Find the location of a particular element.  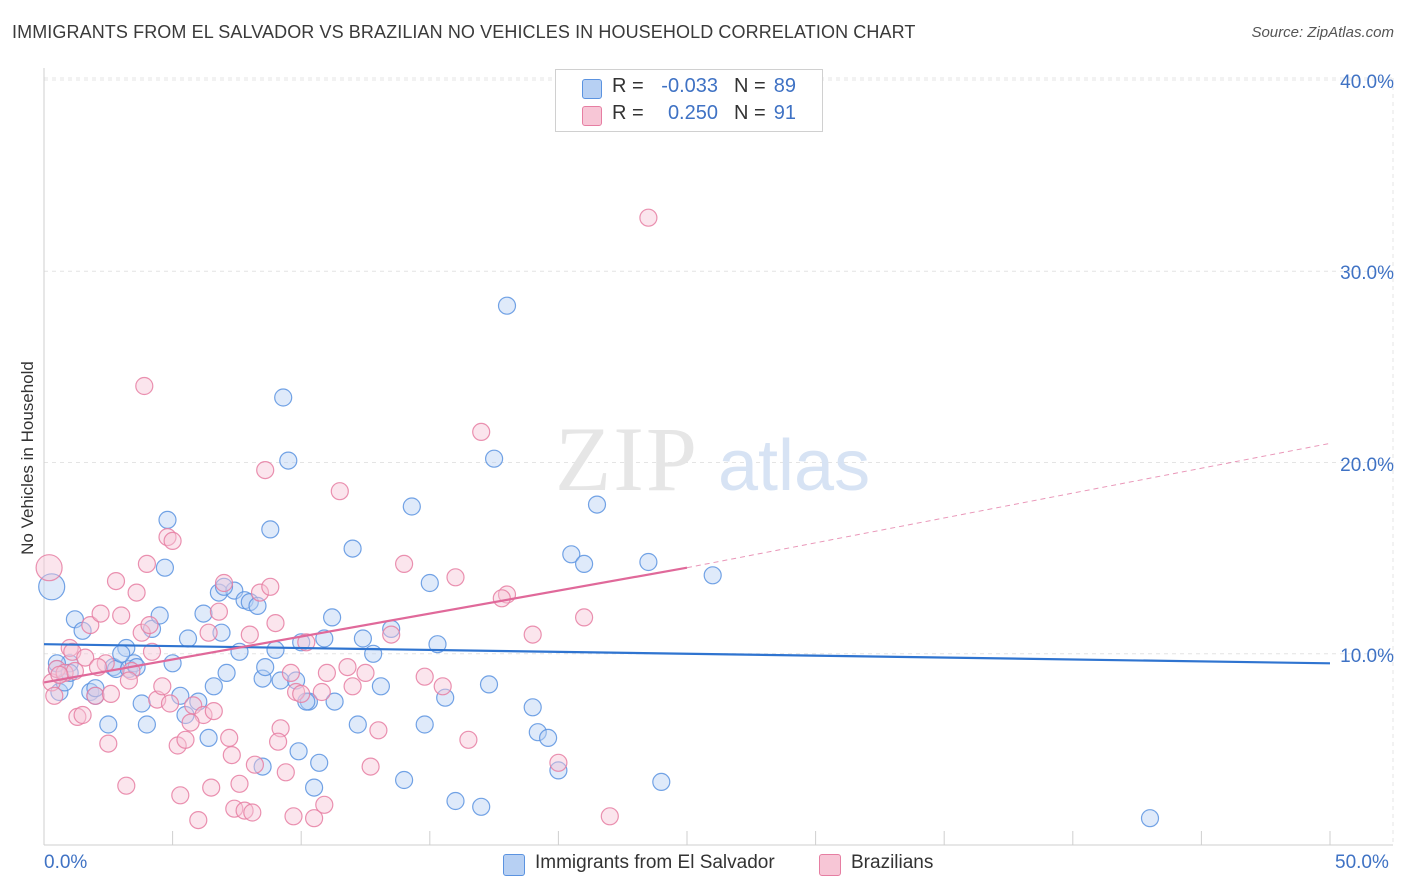

legend-n-value: 91 is located at coordinates (784, 113).